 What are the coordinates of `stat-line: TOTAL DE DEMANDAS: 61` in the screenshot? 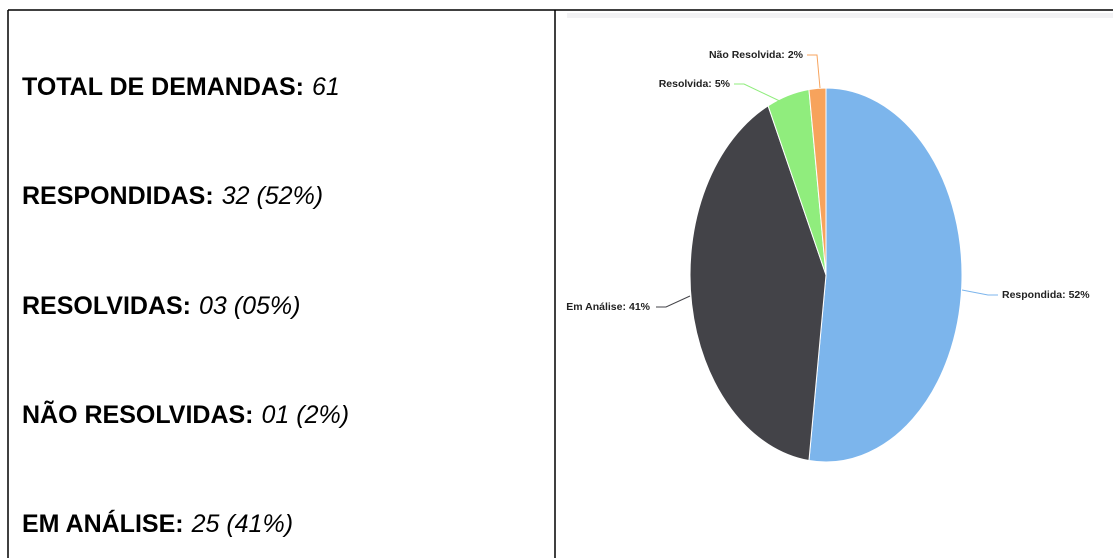 It's located at (181, 87).